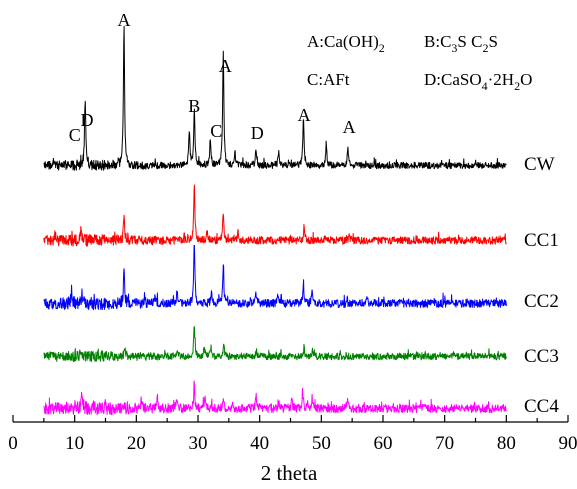 The image size is (577, 489). What do you see at coordinates (444, 443) in the screenshot?
I see `x-tick-label: 70` at bounding box center [444, 443].